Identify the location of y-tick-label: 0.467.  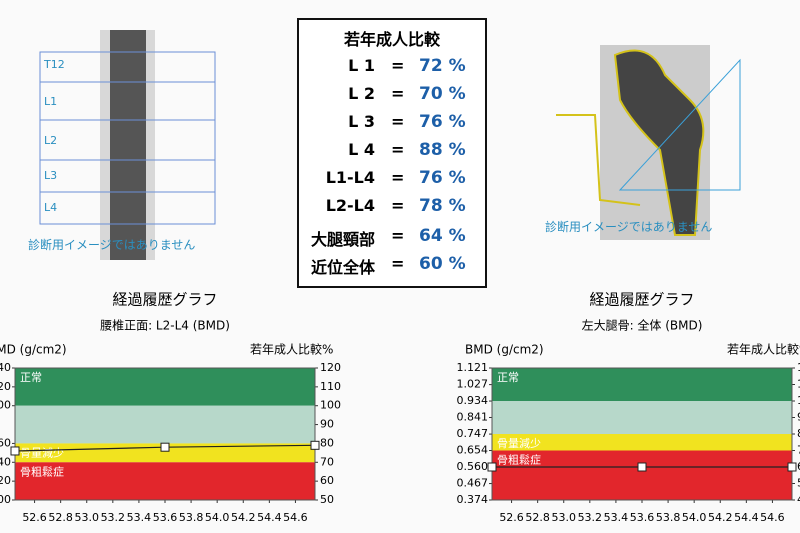
(473, 483).